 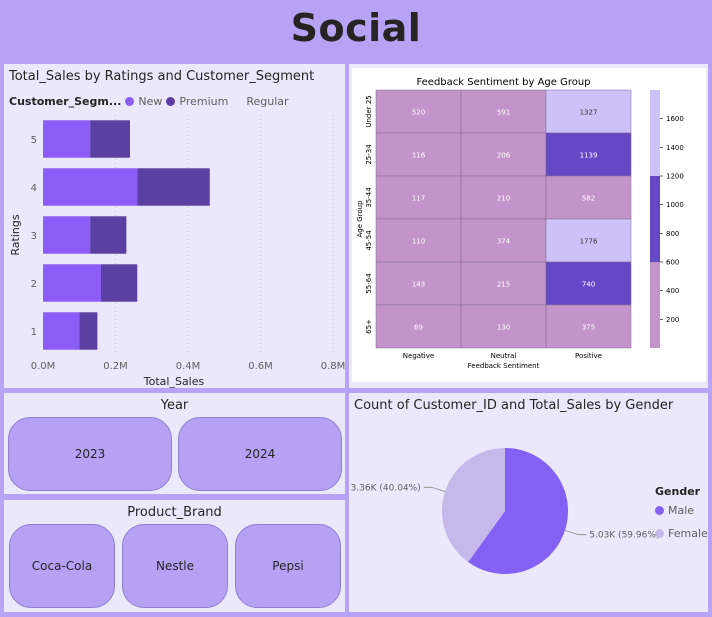 I want to click on heatmap-cell-value: 375, so click(x=588, y=328).